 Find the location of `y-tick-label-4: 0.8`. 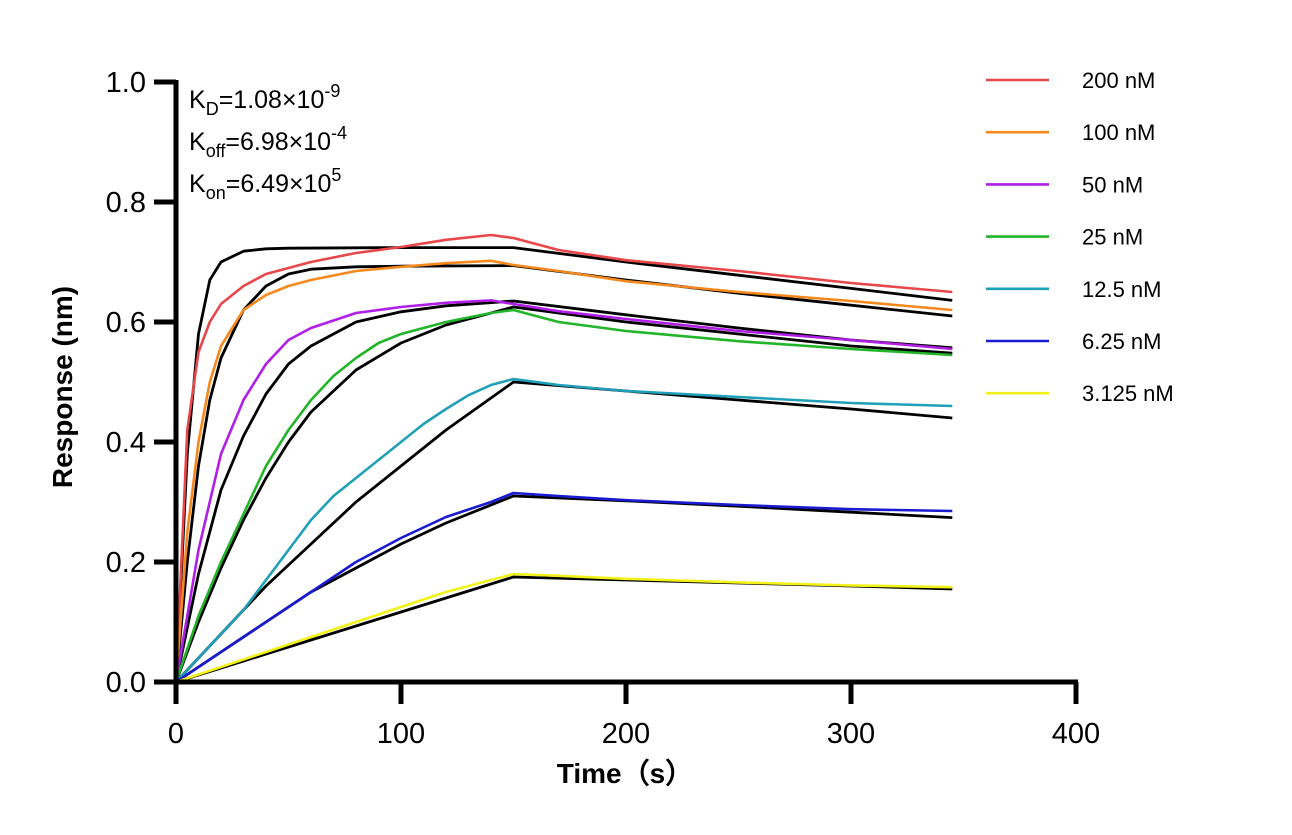

y-tick-label-4: 0.8 is located at coordinates (126, 203).